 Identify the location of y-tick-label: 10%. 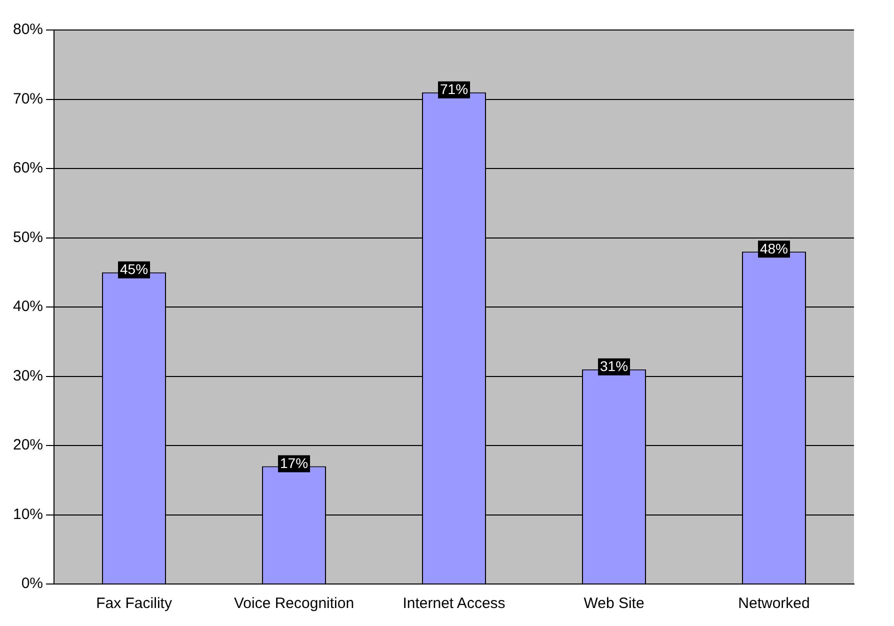
(28, 514).